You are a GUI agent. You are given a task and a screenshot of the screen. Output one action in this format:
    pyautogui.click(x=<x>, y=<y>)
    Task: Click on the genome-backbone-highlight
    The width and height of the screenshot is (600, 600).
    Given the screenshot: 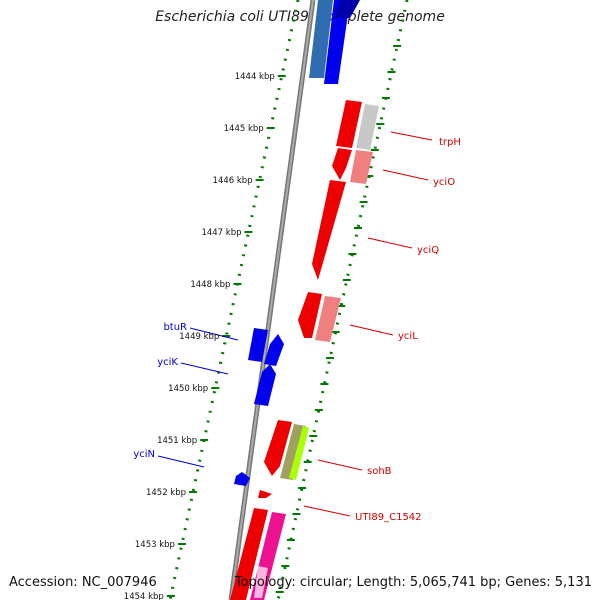 What is the action you would take?
    pyautogui.click(x=272, y=300)
    